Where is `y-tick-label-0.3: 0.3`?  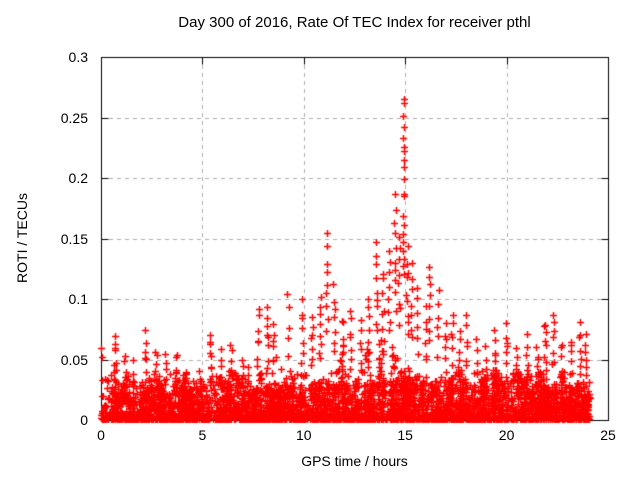
y-tick-label-0.3: 0.3 is located at coordinates (78, 57).